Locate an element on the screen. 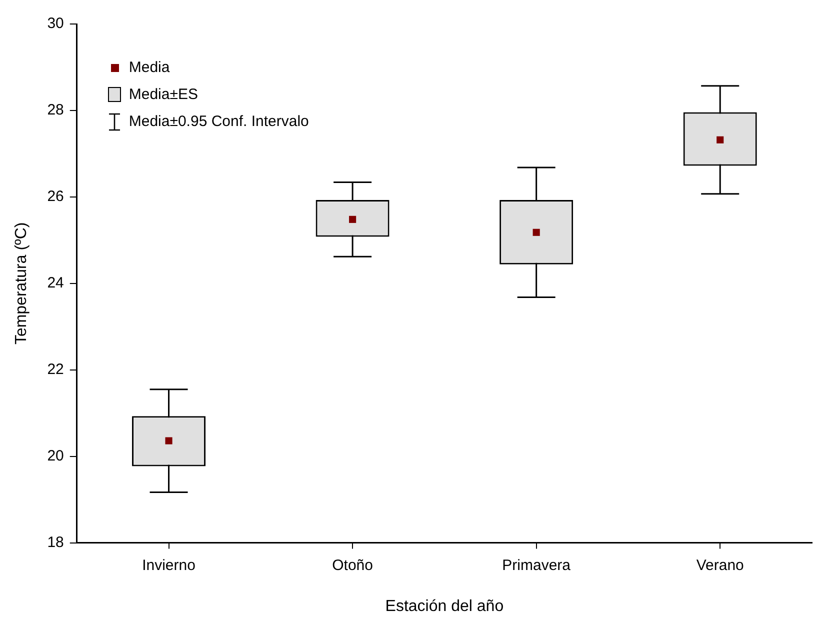 Image resolution: width=825 pixels, height=628 pixels. x-tick-label: Verano is located at coordinates (720, 565).